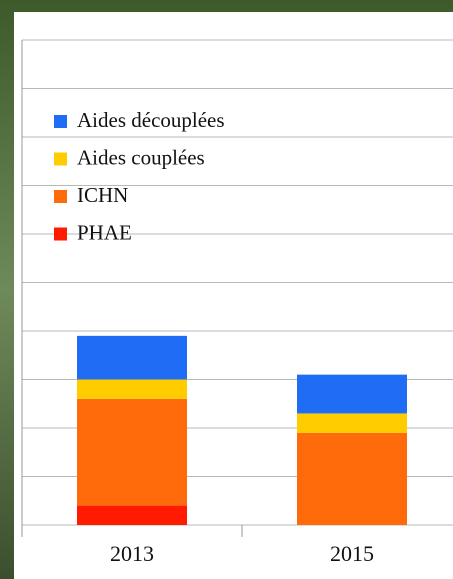  What do you see at coordinates (104, 232) in the screenshot?
I see `legend-label: PHAE` at bounding box center [104, 232].